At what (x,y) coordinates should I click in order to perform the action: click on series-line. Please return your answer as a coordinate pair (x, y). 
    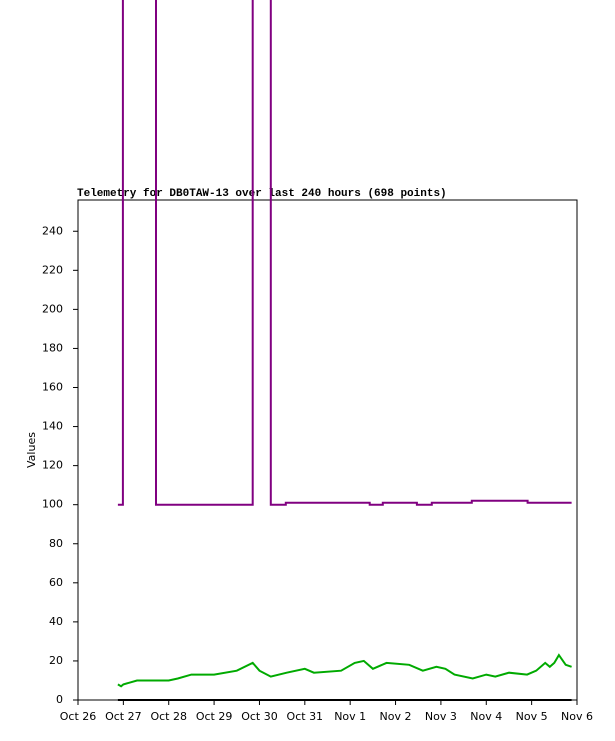
    Looking at the image, I should click on (344, 670).